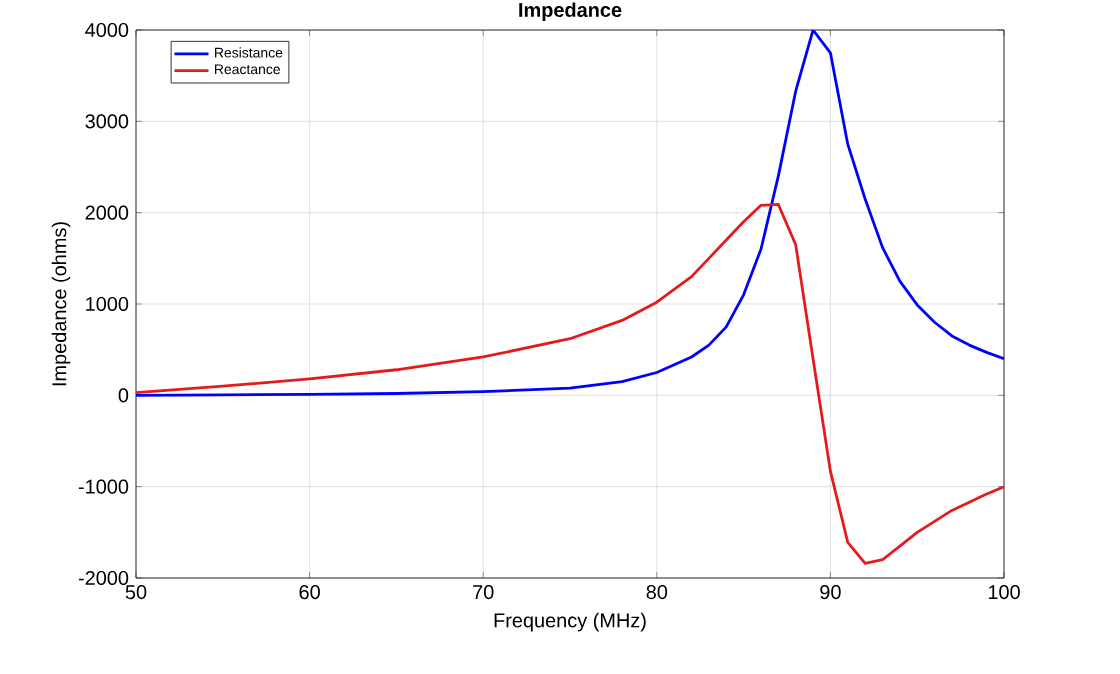 Image resolution: width=1120 pixels, height=674 pixels. Describe the element at coordinates (61, 304) in the screenshot. I see `y-axis-title: Impedance (ohms)` at that location.